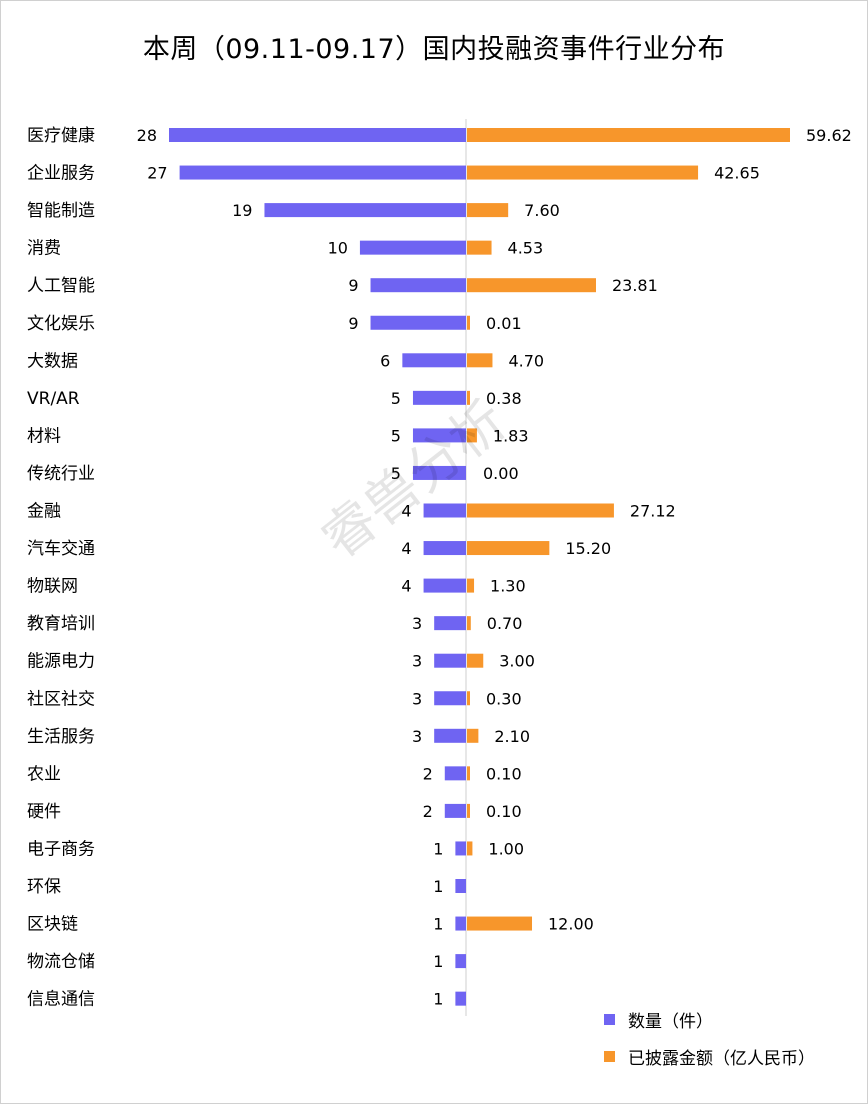  I want to click on category-label: 能源电力, so click(61, 662).